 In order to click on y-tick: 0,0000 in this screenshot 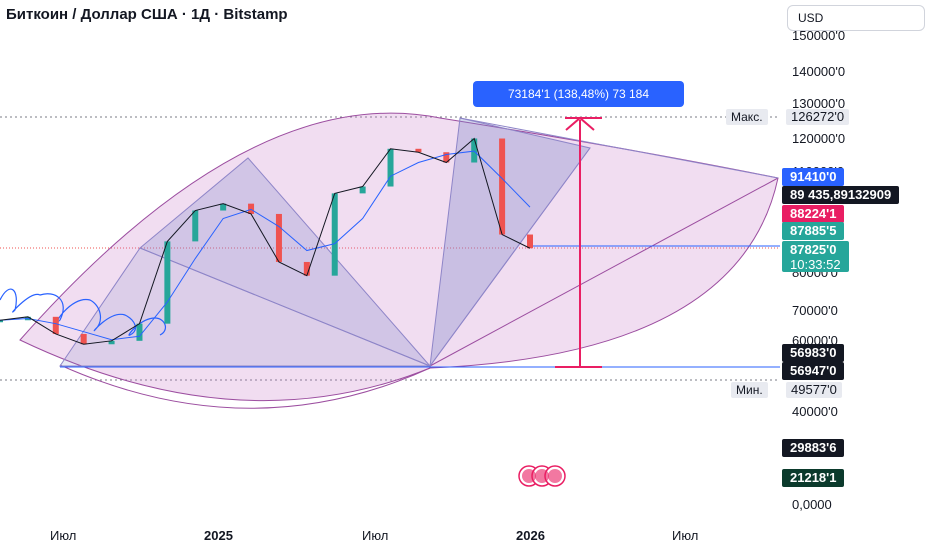, I will do `click(812, 504)`.